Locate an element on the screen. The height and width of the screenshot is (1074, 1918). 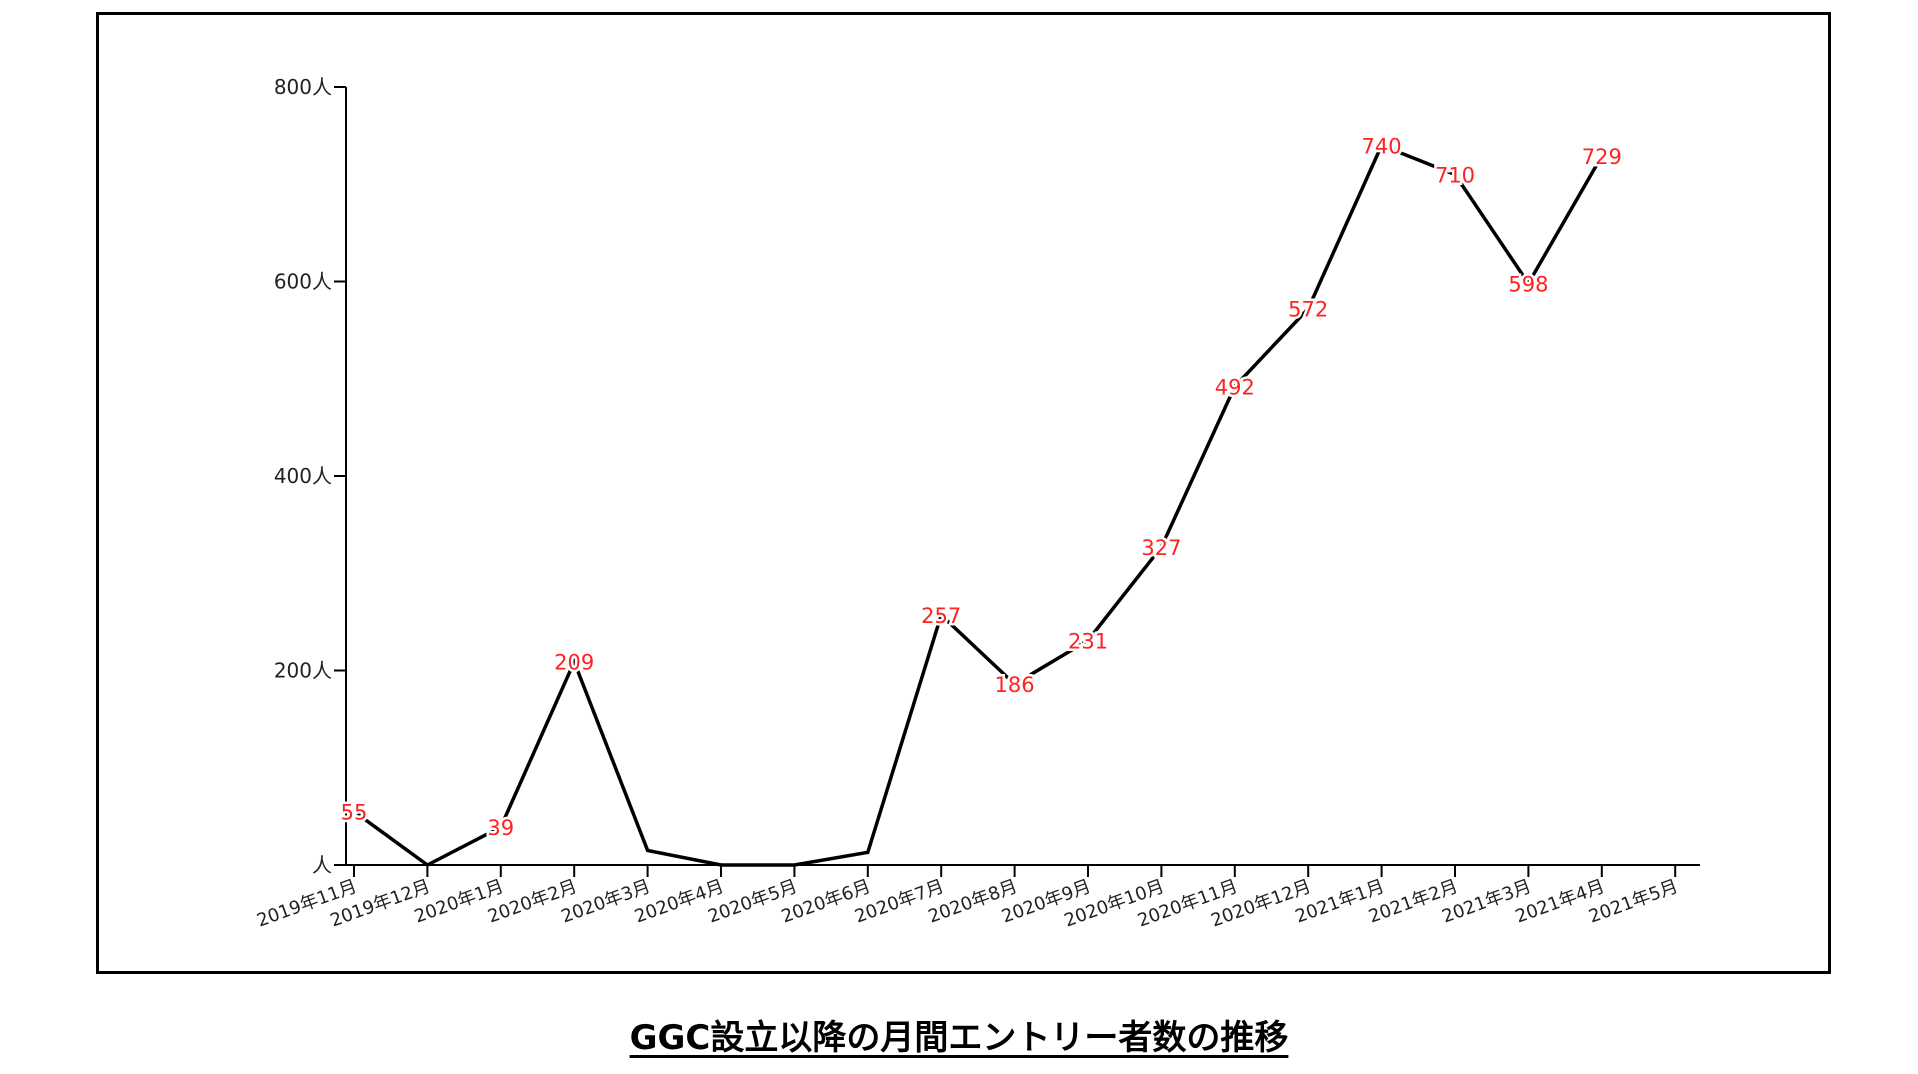
y-tick-label: 600人 is located at coordinates (303, 282).